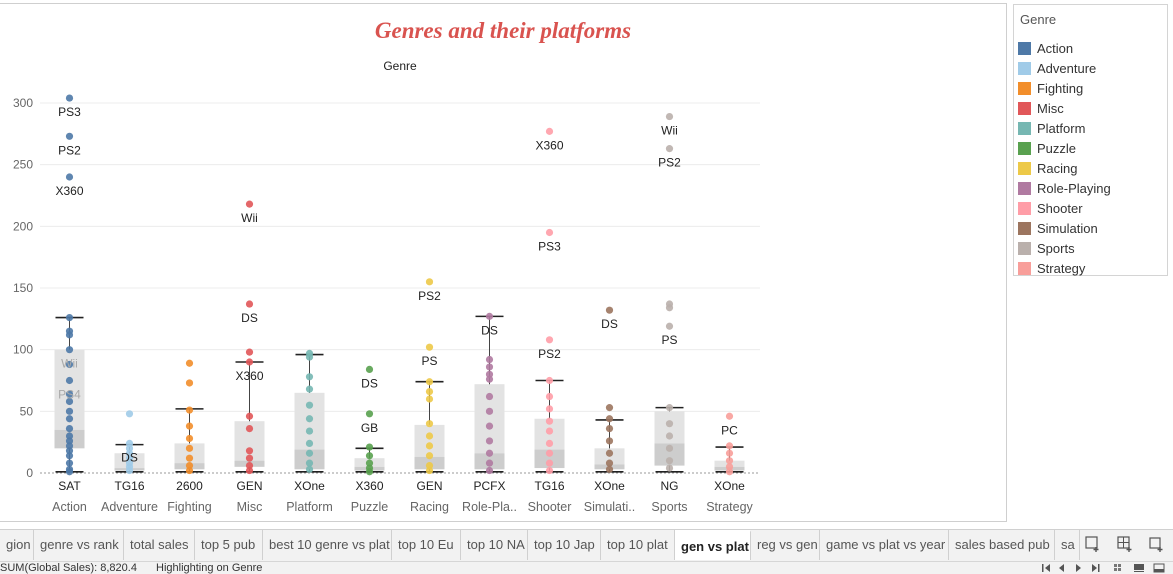 This screenshot has width=1173, height=574. I want to click on y-tick-label: 150, so click(23, 288).